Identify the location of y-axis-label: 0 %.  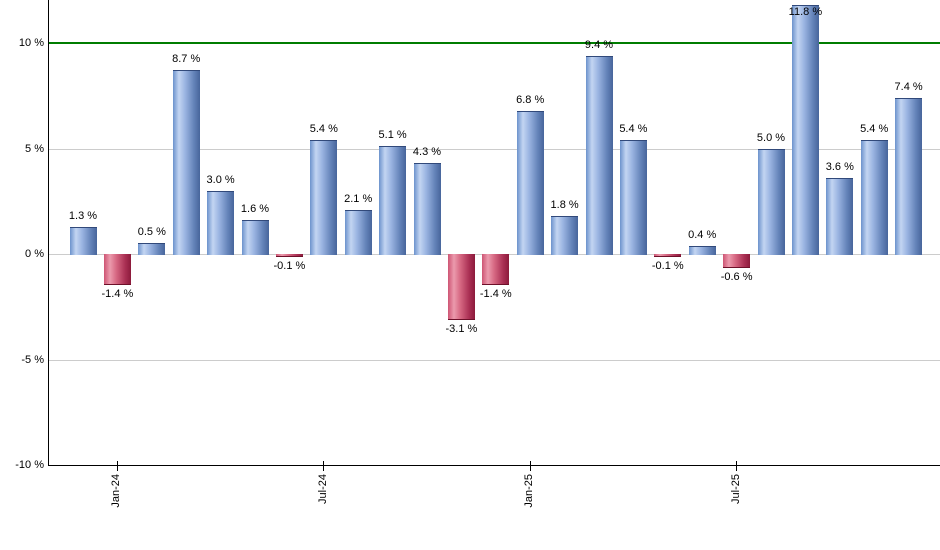
(34, 254).